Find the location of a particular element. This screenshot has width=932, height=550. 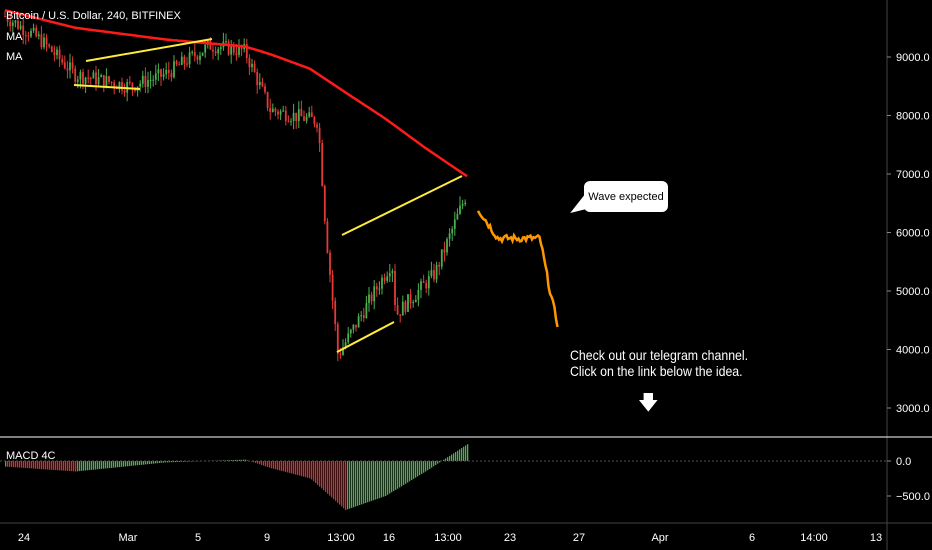

time-tick-label: 9 is located at coordinates (267, 538).